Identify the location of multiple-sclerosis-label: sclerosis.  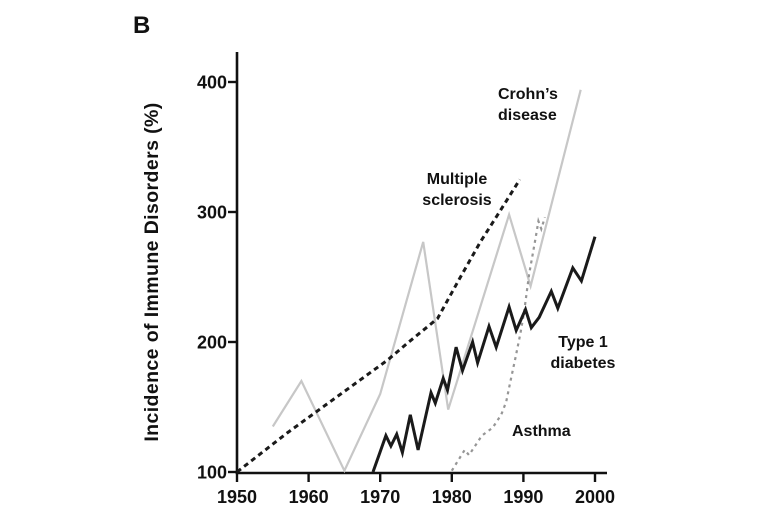
(456, 200).